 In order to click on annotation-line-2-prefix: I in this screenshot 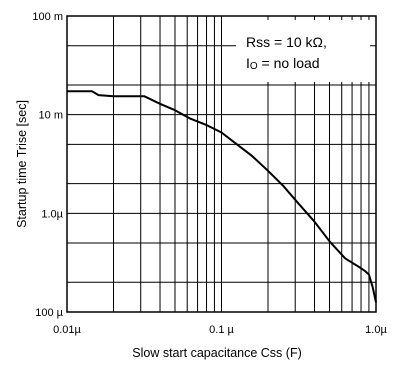, I will do `click(248, 63)`.